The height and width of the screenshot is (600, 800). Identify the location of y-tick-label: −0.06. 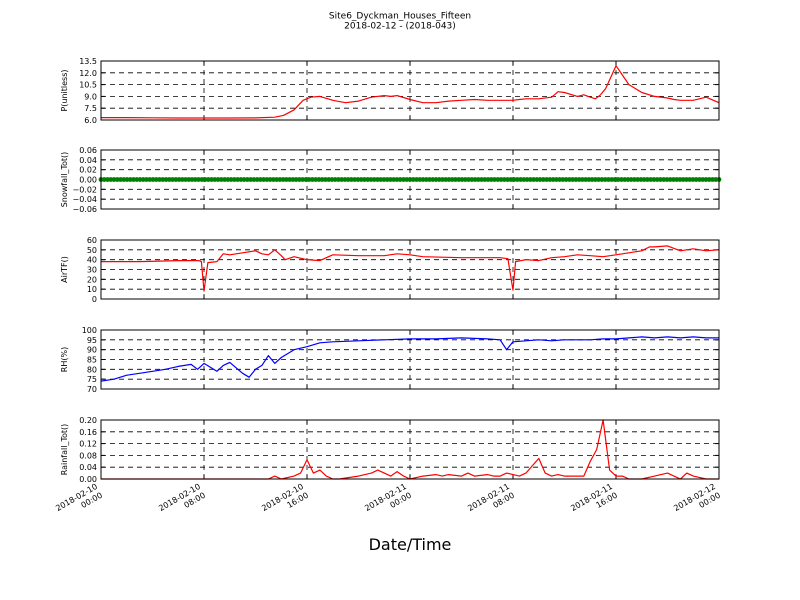
(84, 209).